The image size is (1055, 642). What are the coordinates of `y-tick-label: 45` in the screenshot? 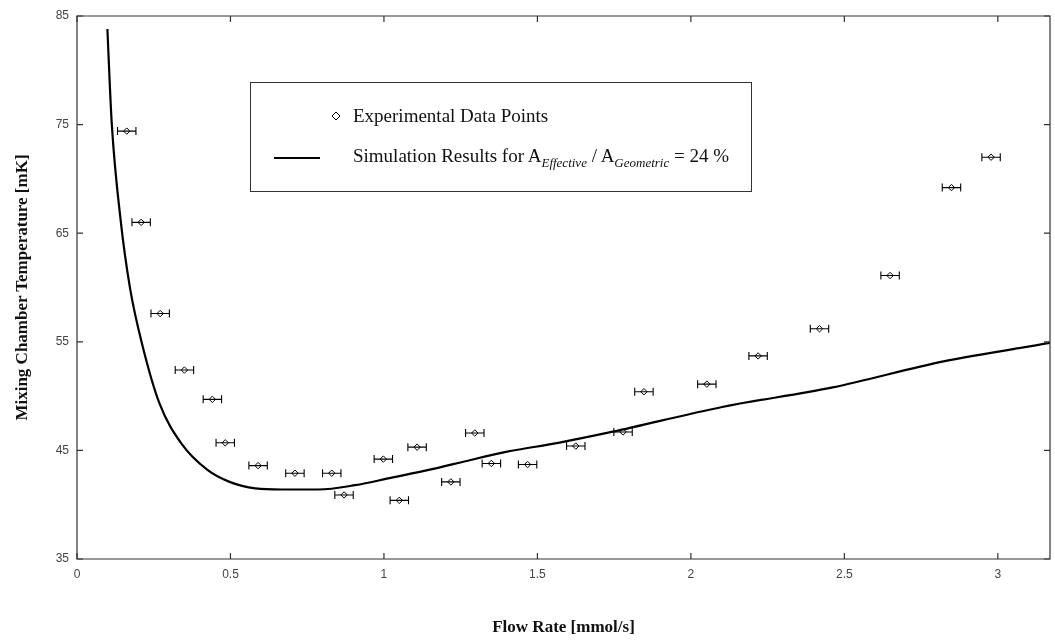 It's located at (62, 449).